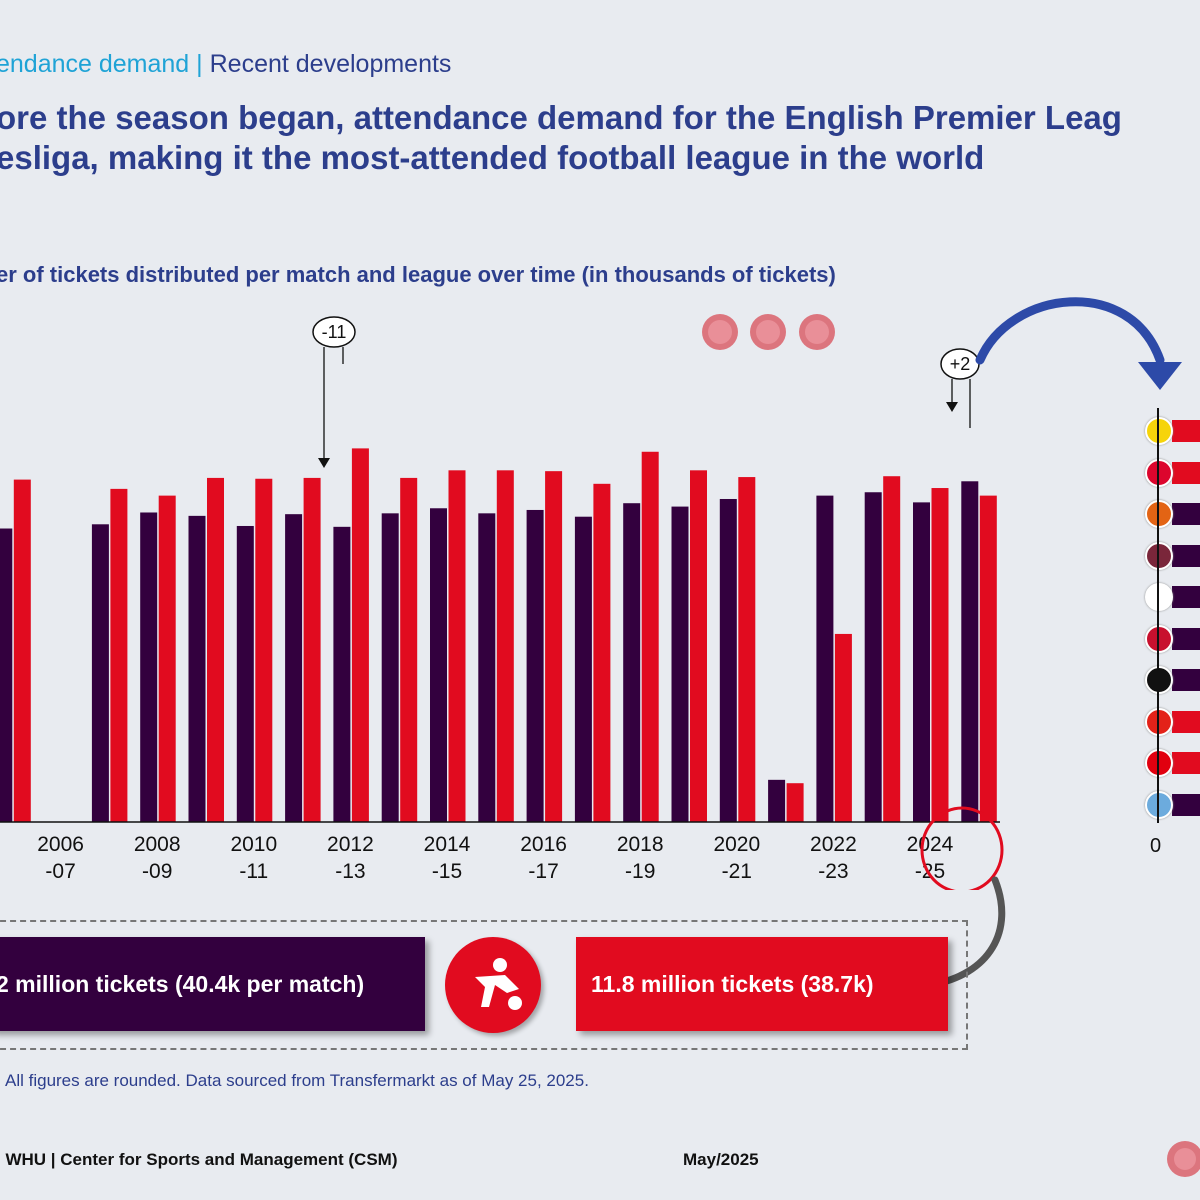 Image resolution: width=1200 pixels, height=1200 pixels. Describe the element at coordinates (119, 655) in the screenshot. I see `bar-2006-07-s1` at that location.